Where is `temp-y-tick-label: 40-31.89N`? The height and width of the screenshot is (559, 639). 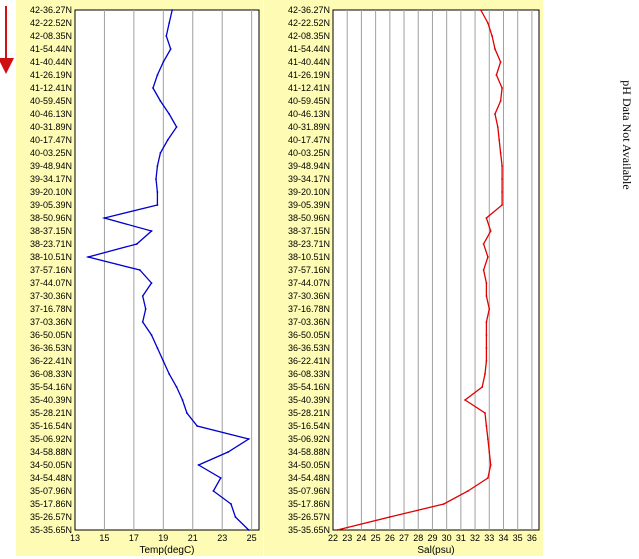
temp-y-tick-label: 40-31.89N is located at coordinates (51, 127).